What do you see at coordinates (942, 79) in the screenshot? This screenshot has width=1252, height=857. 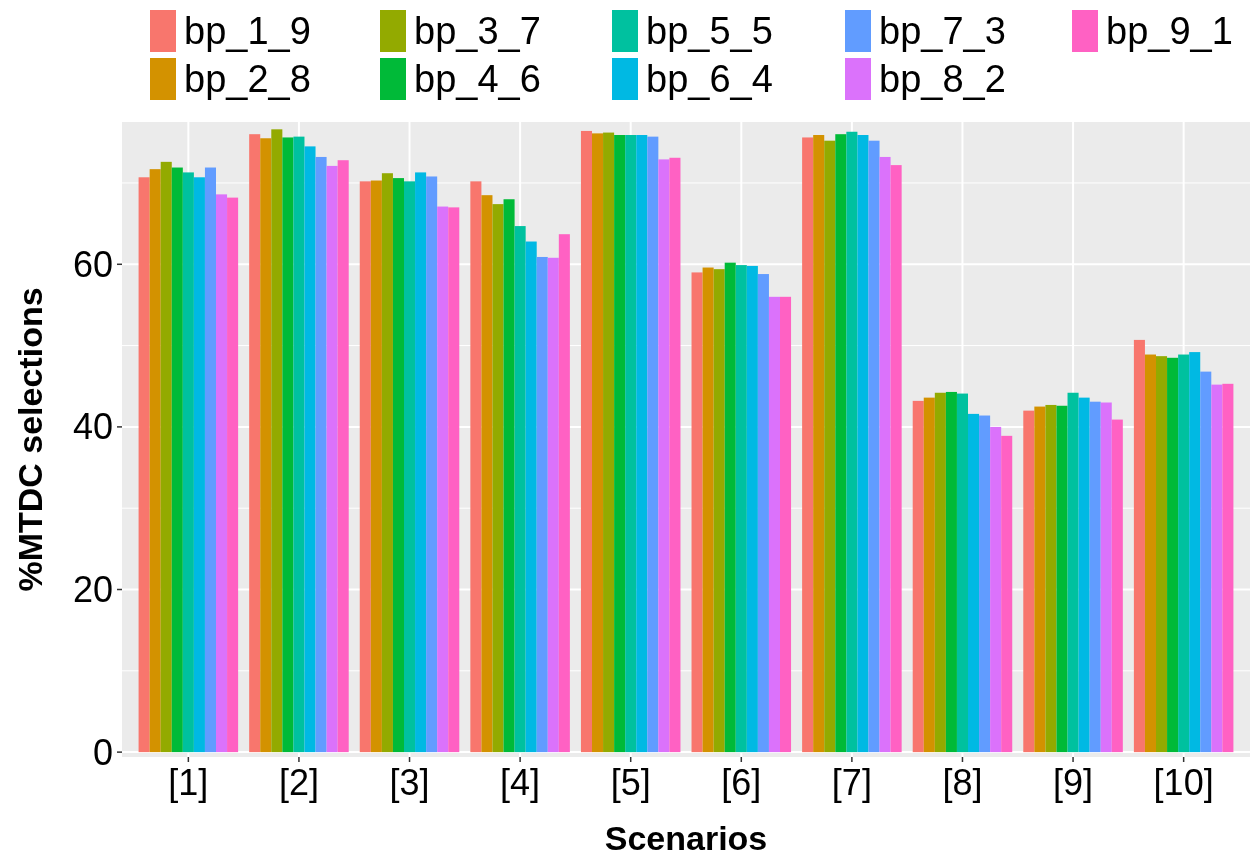 I see `legend-label: bp_8_2` at bounding box center [942, 79].